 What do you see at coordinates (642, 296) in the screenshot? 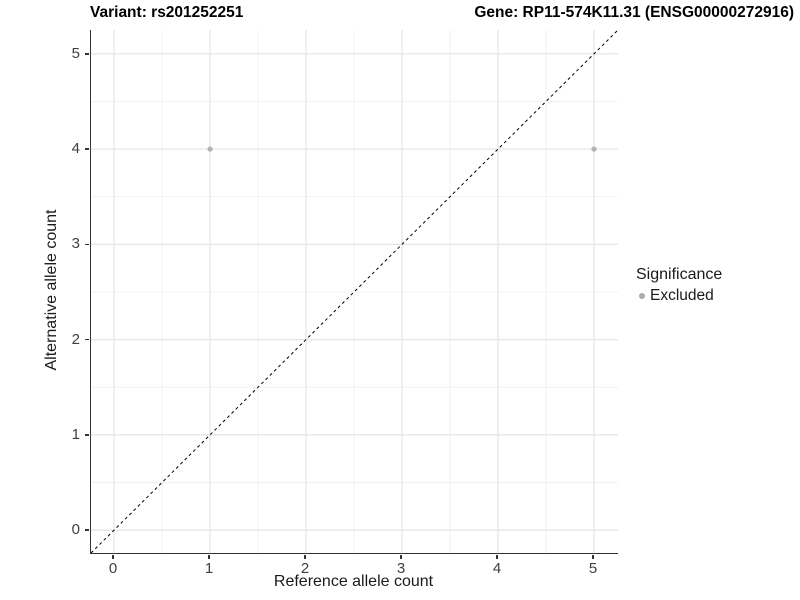
I see `legend-point-icon` at bounding box center [642, 296].